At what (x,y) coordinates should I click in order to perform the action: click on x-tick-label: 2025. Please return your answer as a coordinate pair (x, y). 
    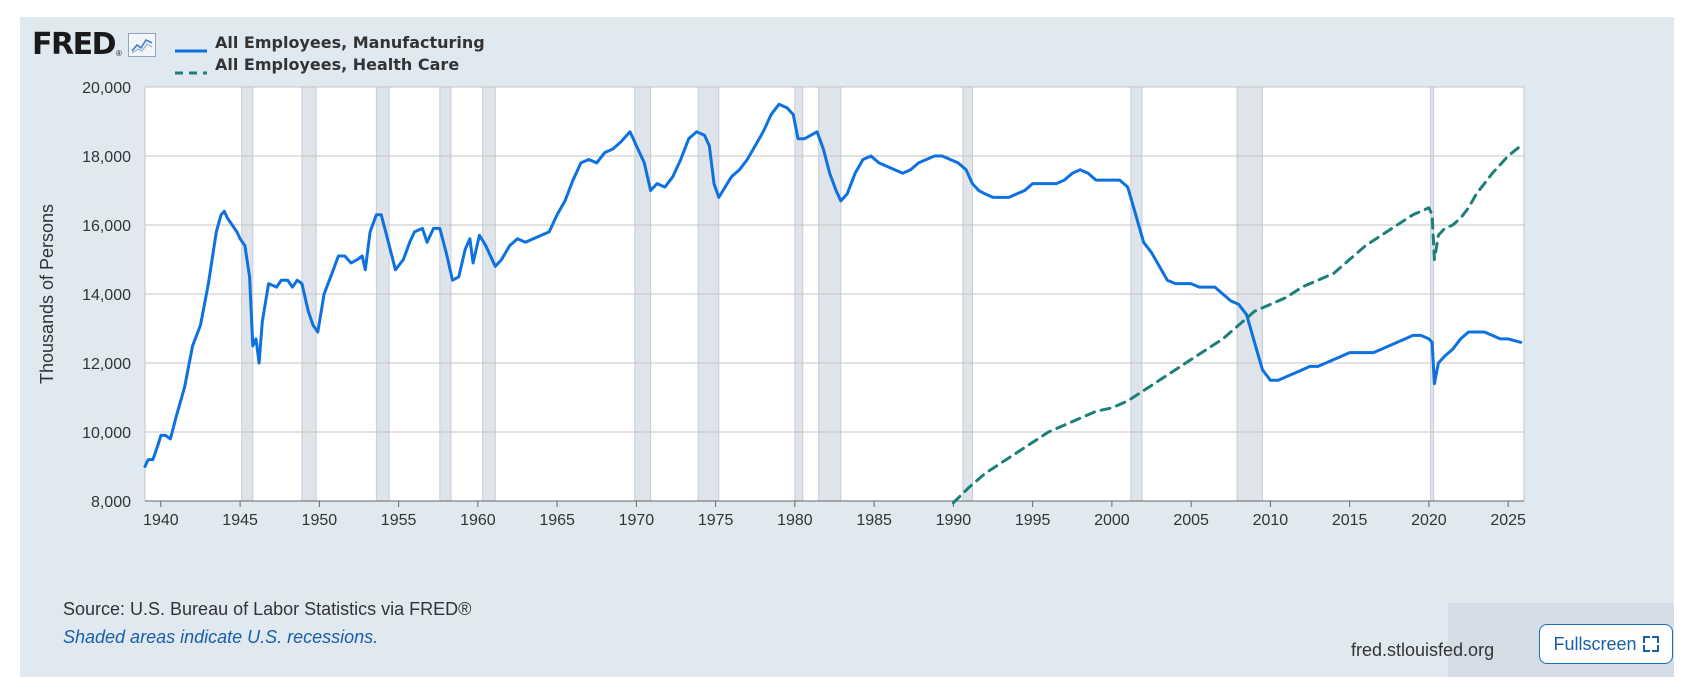
    Looking at the image, I should click on (1508, 520).